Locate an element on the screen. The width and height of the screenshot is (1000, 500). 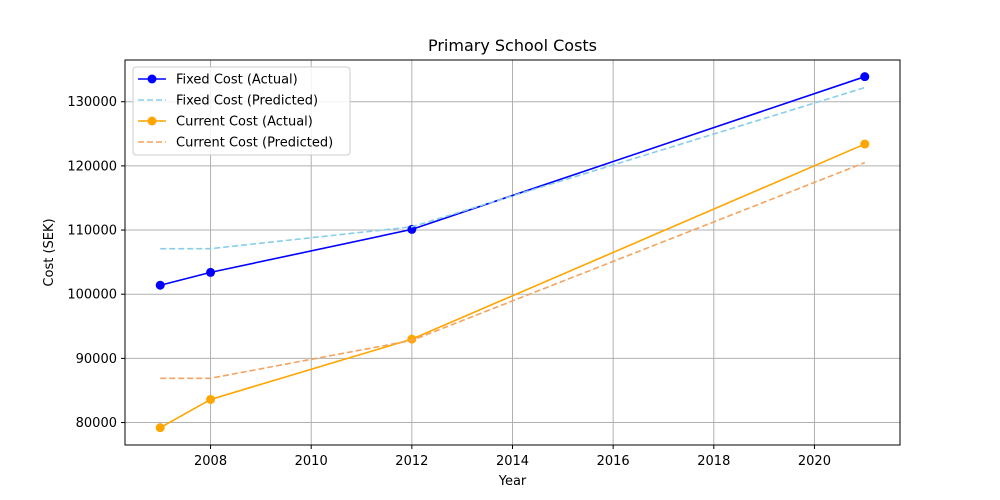
y-tick-label: 100000 is located at coordinates (92, 295).